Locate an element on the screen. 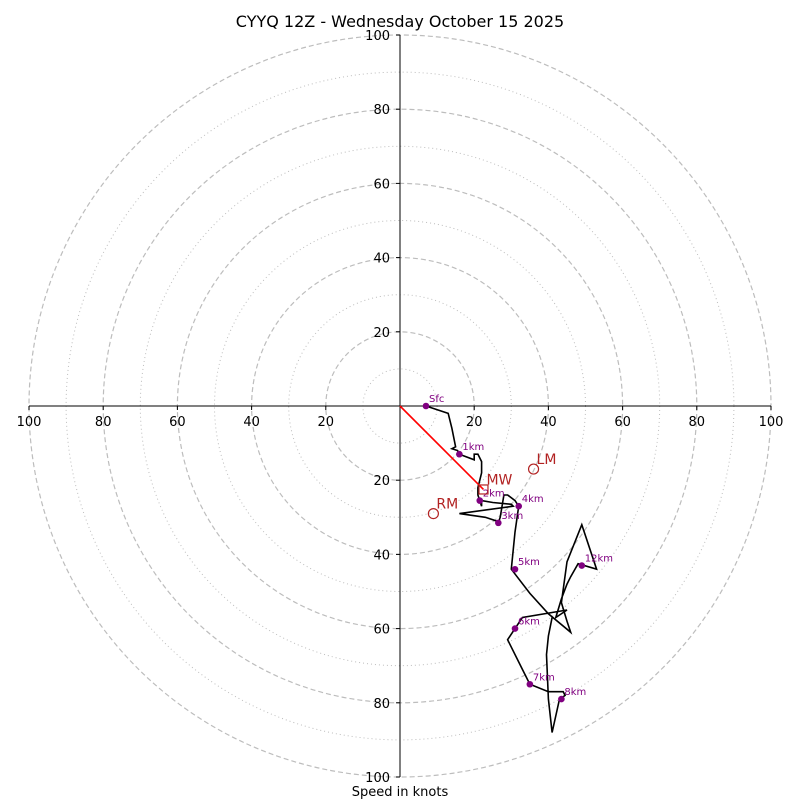 Image resolution: width=800 pixels, height=800 pixels. height-marker-3km is located at coordinates (498, 523).